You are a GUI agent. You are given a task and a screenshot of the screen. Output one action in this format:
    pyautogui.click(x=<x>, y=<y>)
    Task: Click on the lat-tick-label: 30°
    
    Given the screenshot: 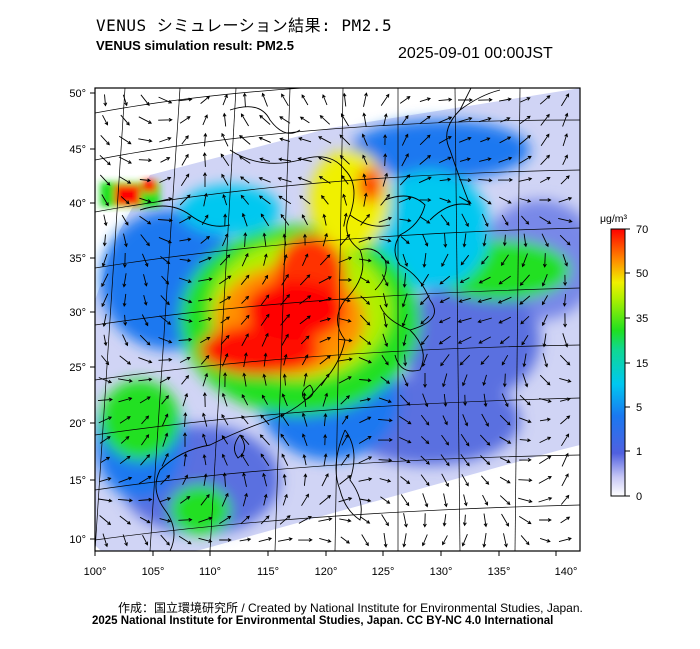 What is the action you would take?
    pyautogui.click(x=77, y=313)
    